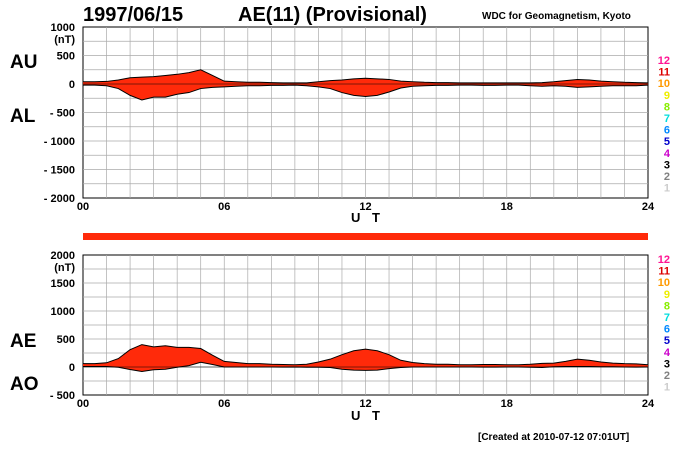  What do you see at coordinates (332, 15) in the screenshot?
I see `chart-title: AE(11) (Provisional)` at bounding box center [332, 15].